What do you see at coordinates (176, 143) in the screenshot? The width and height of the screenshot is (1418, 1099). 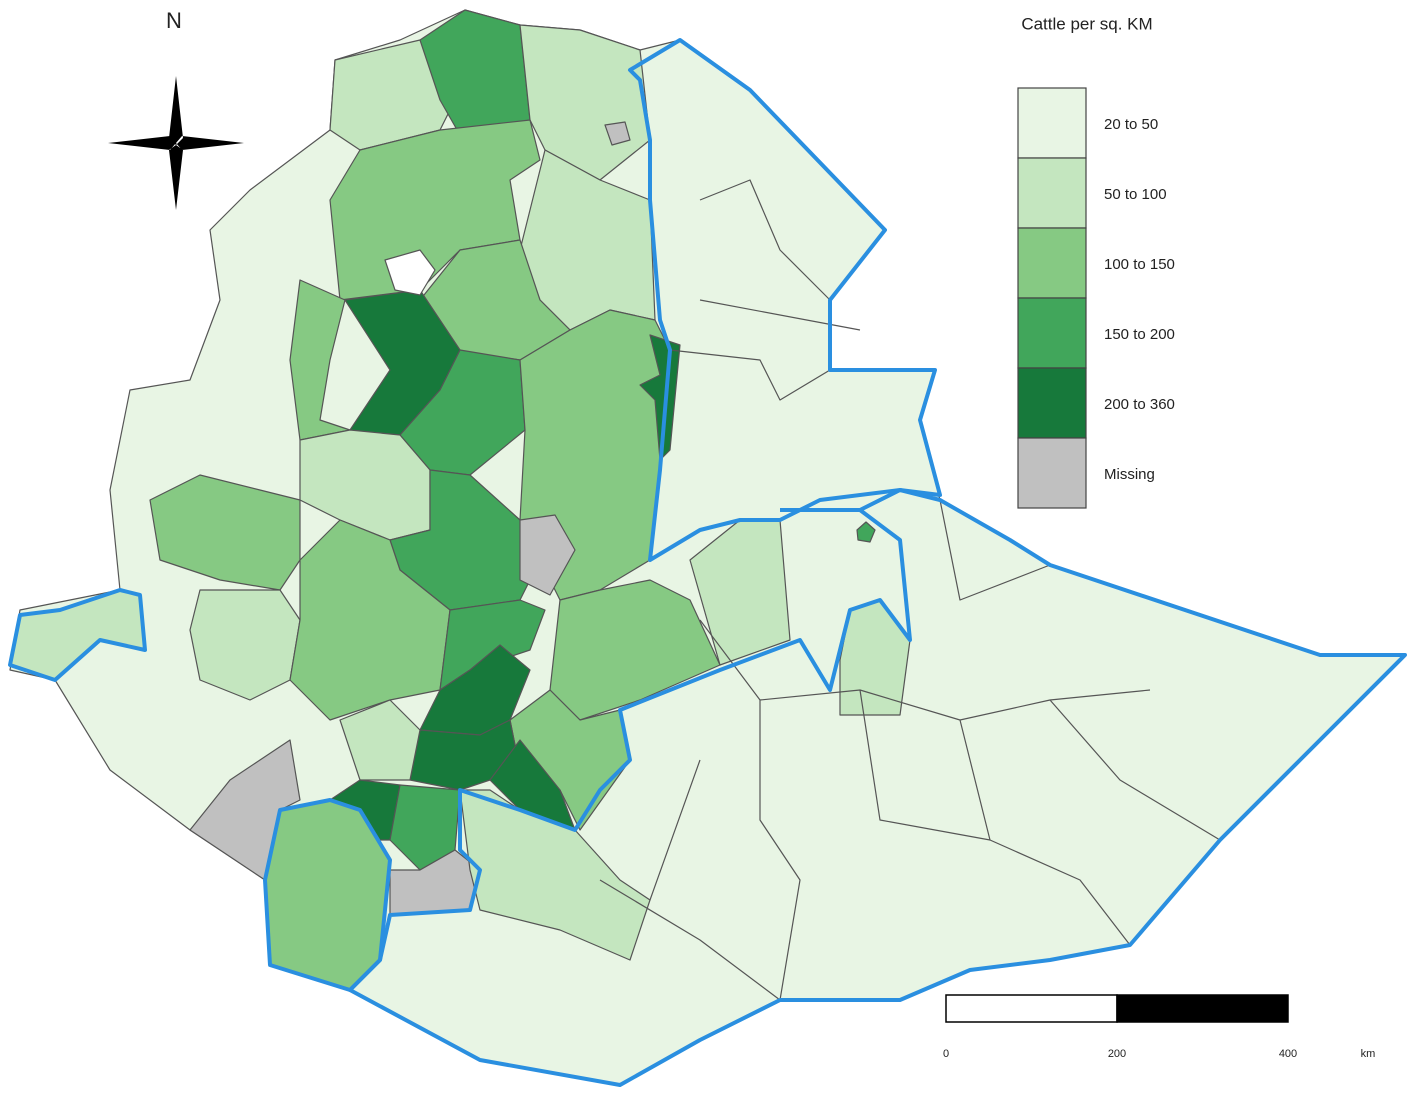 I see `compass-rose` at bounding box center [176, 143].